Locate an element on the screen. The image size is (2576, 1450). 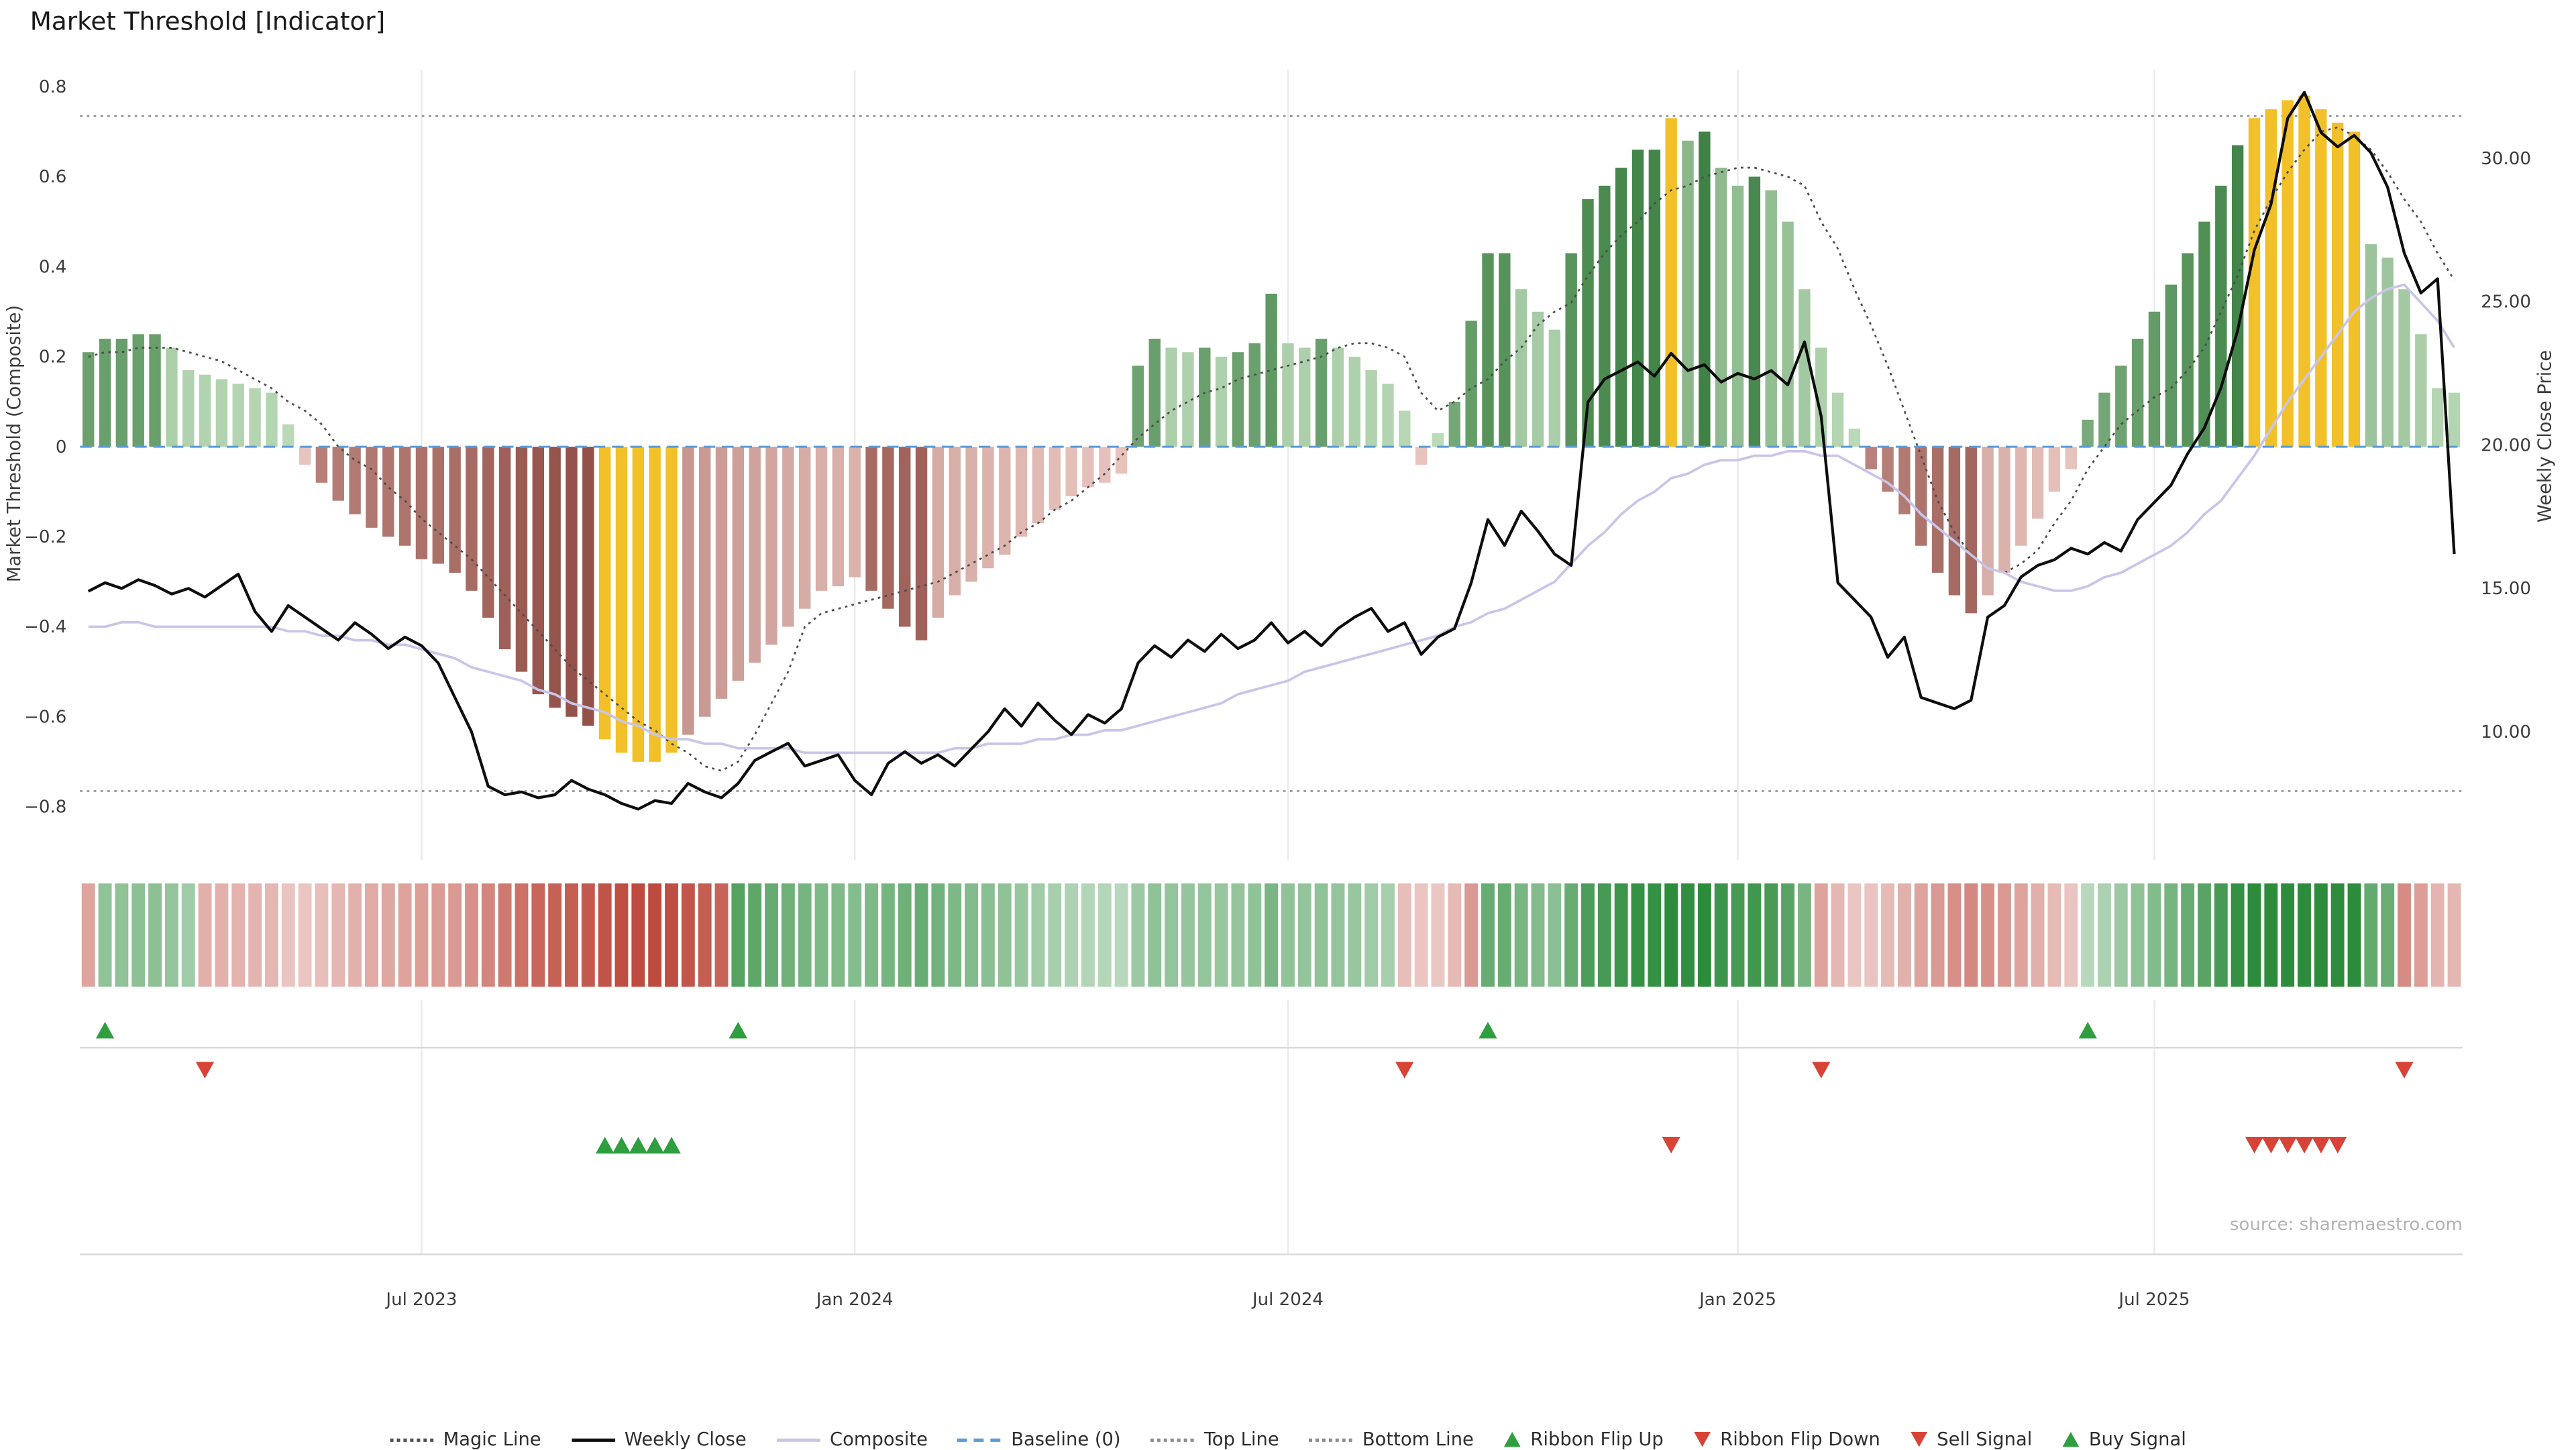
legend-item: Ribbon Flip Down is located at coordinates (1786, 1439).